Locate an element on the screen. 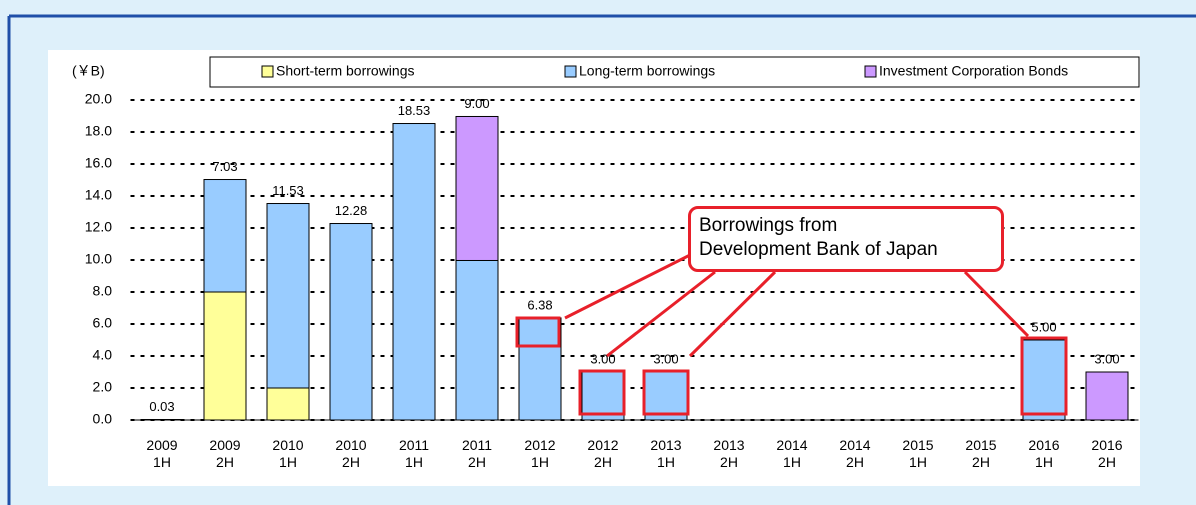  x-tick-label: 2010 2H is located at coordinates (351, 453).